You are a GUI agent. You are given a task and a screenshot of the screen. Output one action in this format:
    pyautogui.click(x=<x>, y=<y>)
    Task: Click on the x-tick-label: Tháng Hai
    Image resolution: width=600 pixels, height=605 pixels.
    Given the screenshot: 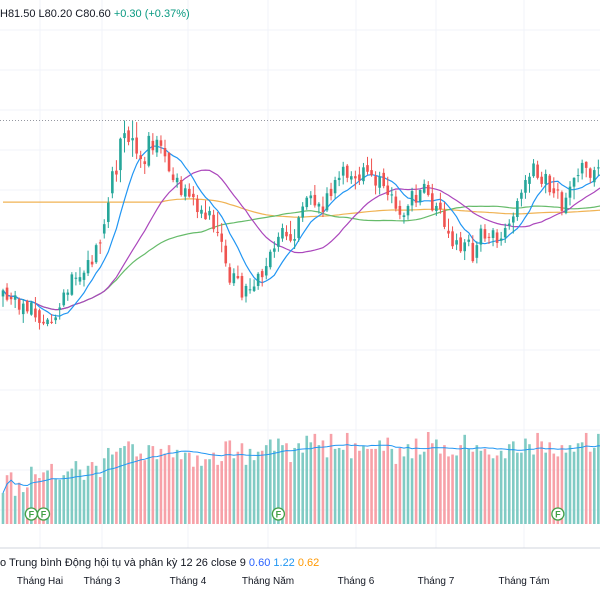 What is the action you would take?
    pyautogui.click(x=40, y=581)
    